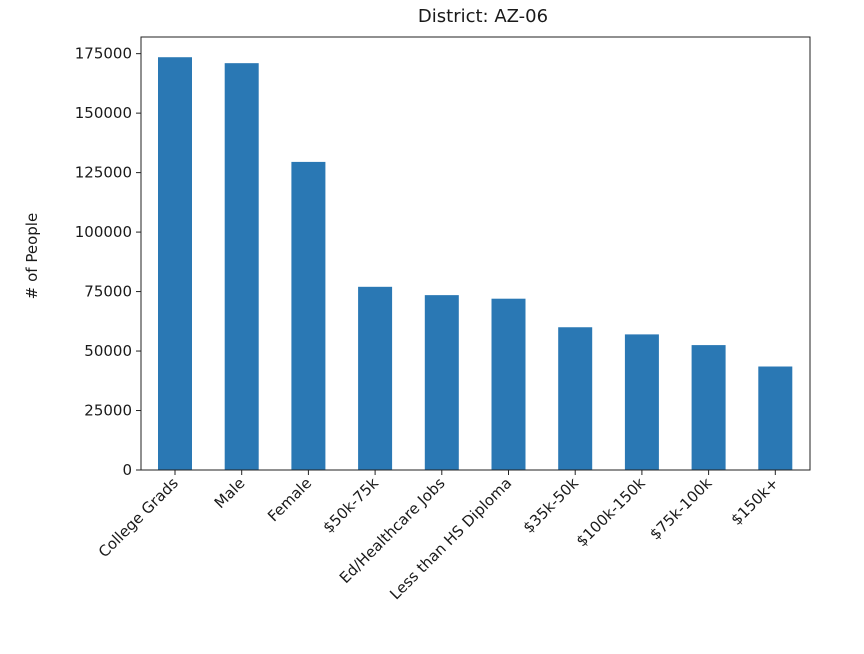 The height and width of the screenshot is (654, 864). Describe the element at coordinates (108, 351) in the screenshot. I see `y-tick-label-2: 50000` at that location.